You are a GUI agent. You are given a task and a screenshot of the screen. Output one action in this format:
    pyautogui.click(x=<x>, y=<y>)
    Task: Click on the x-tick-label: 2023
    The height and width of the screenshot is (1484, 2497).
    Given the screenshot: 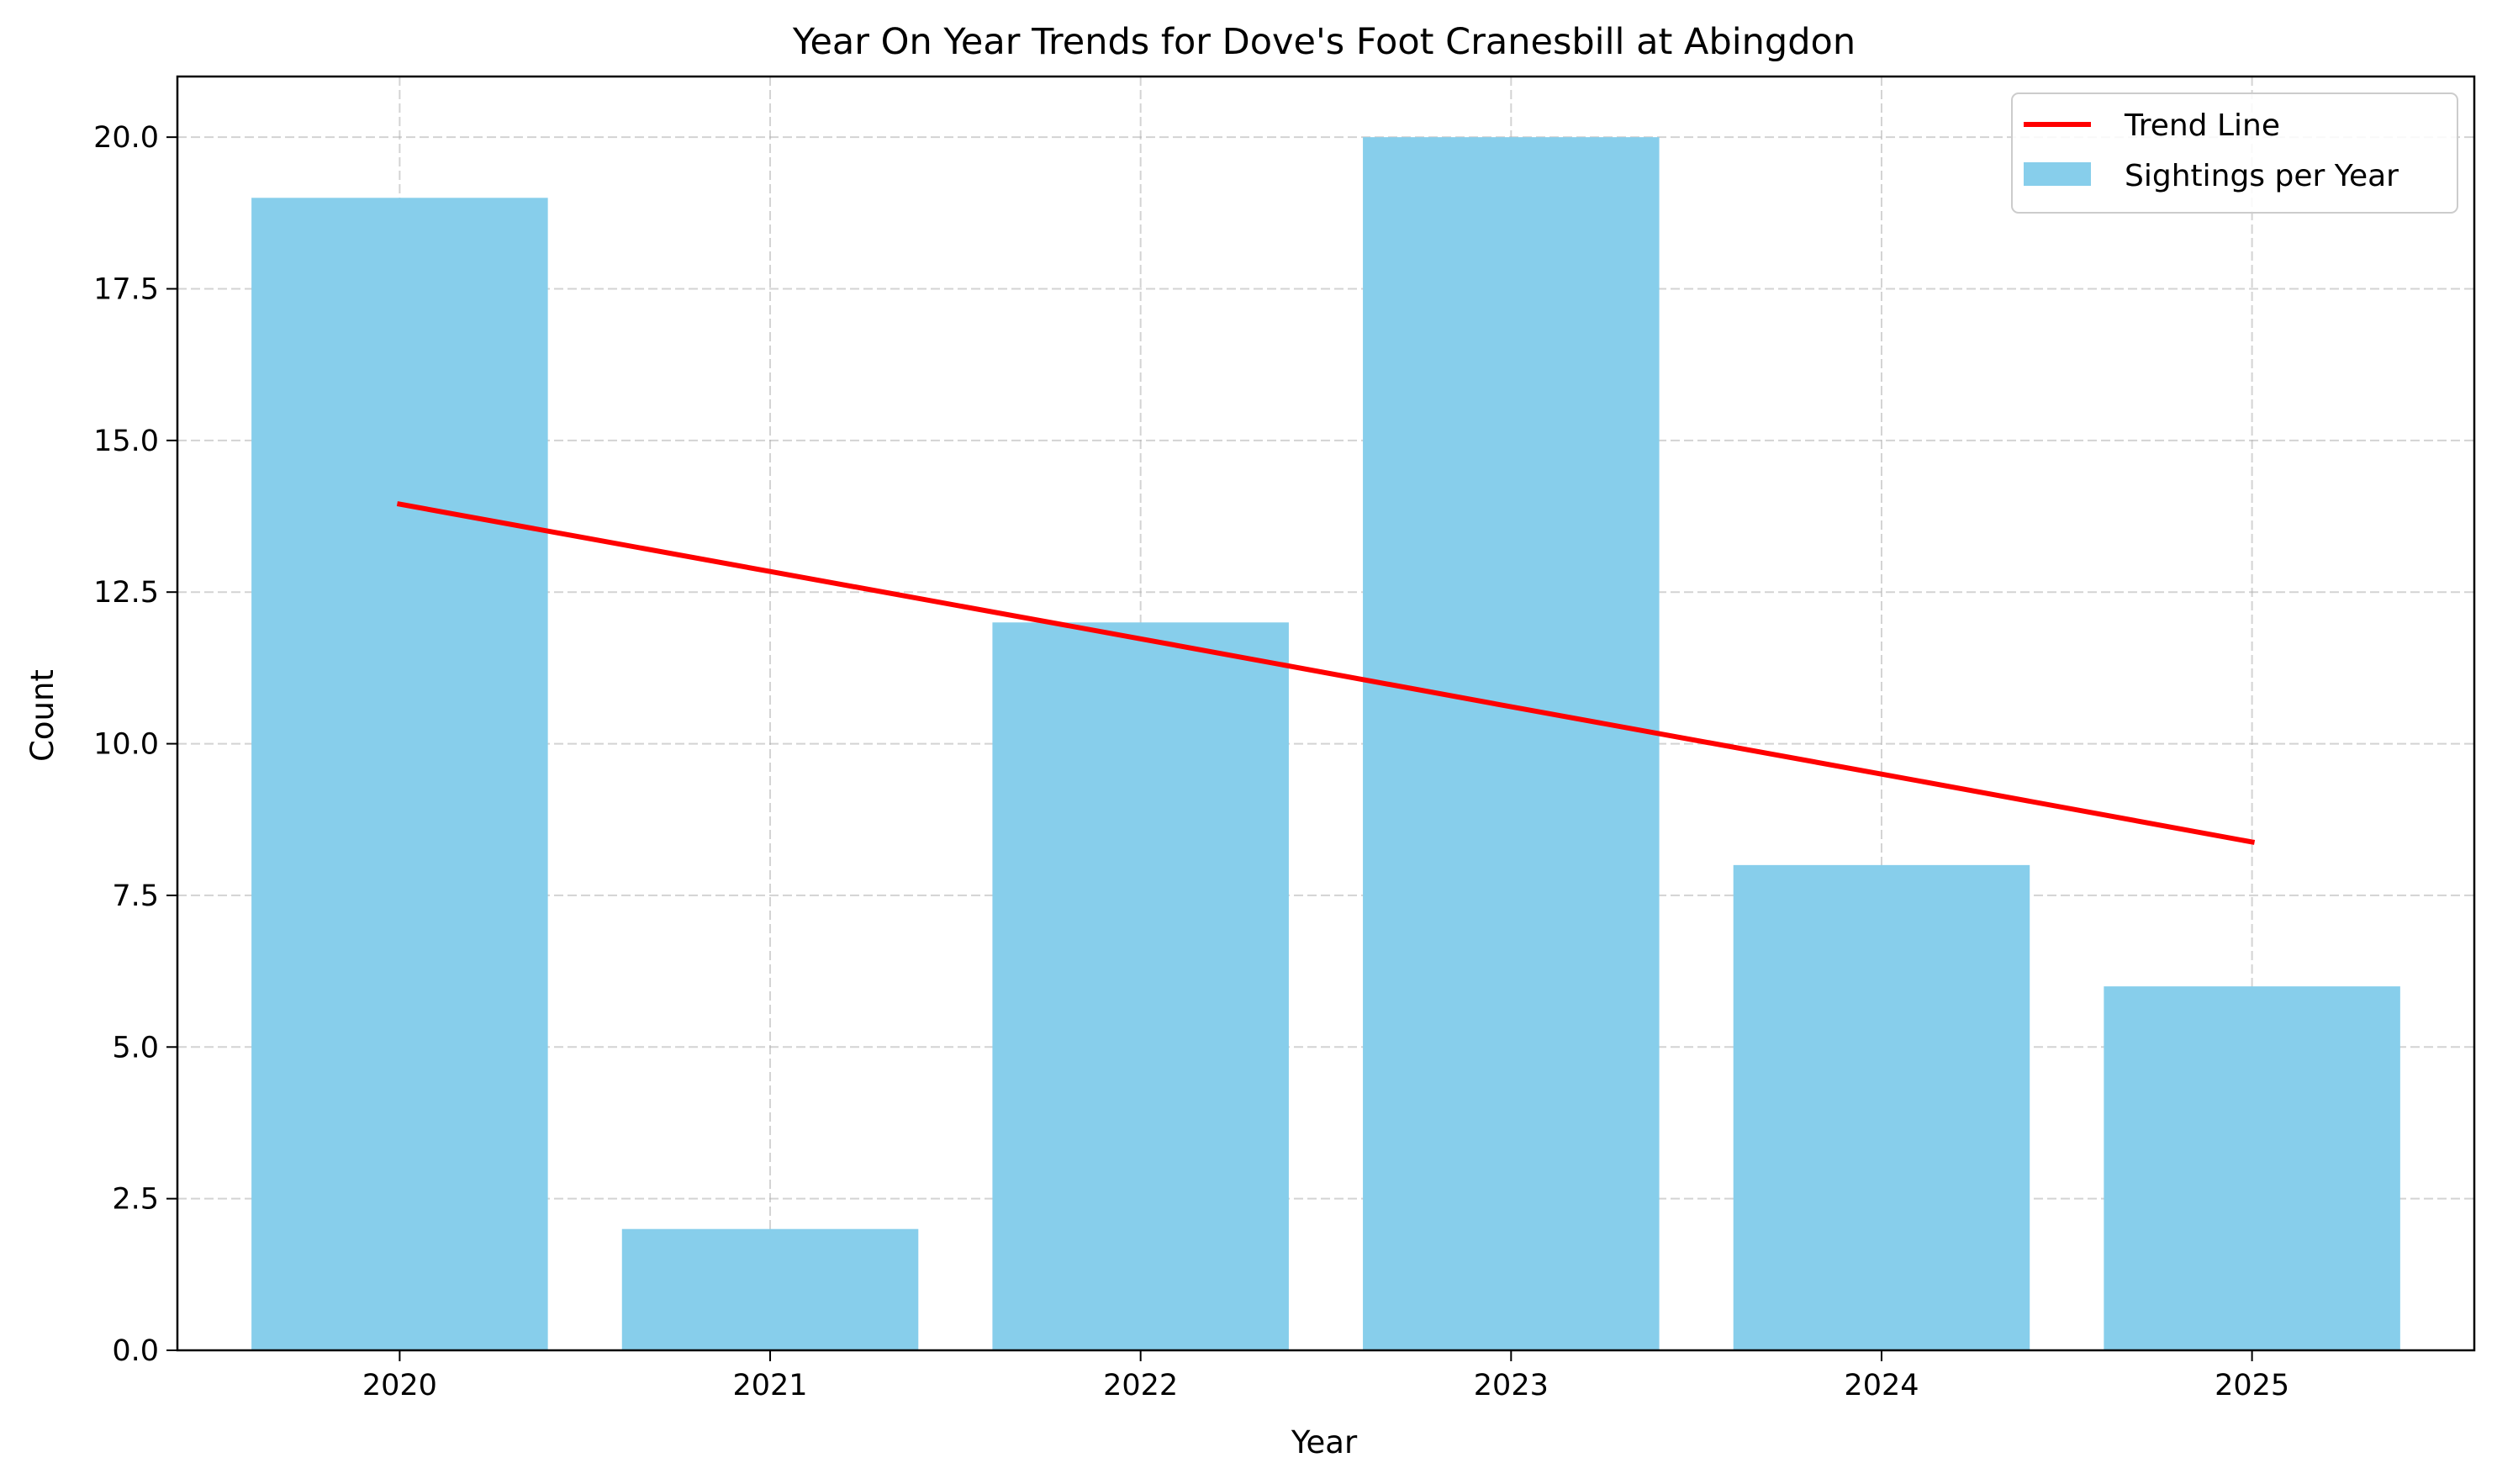 What is the action you would take?
    pyautogui.click(x=1511, y=1385)
    